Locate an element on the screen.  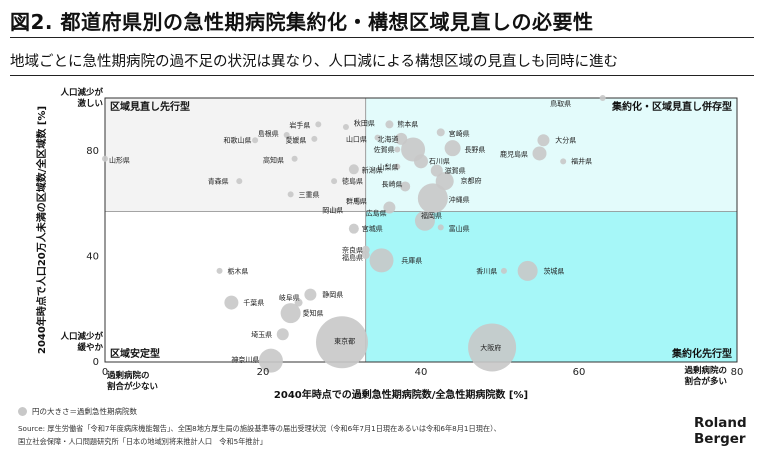
x-axis-note-high: 過剰病院の is located at coordinates (705, 370).